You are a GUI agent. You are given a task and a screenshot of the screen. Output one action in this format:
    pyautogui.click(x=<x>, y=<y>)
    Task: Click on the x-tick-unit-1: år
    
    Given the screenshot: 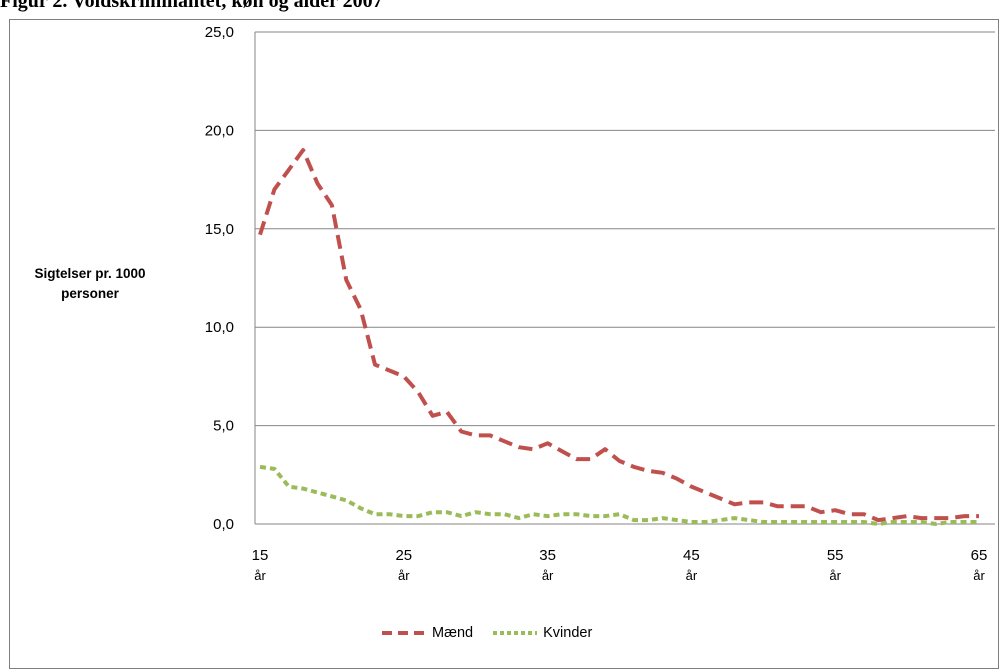 What is the action you would take?
    pyautogui.click(x=404, y=575)
    